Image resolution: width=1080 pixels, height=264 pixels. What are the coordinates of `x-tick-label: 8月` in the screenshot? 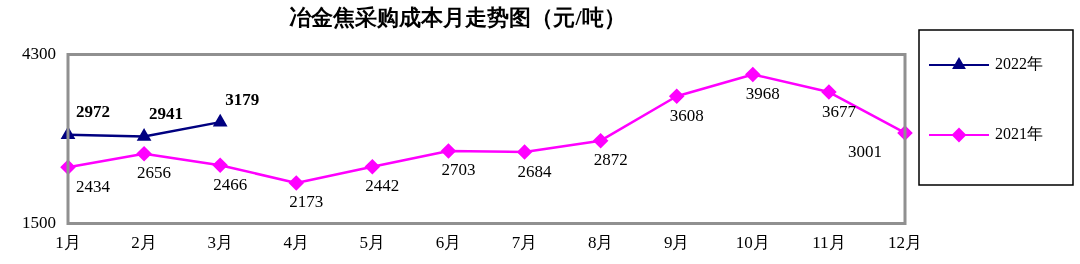 It's located at (600, 243).